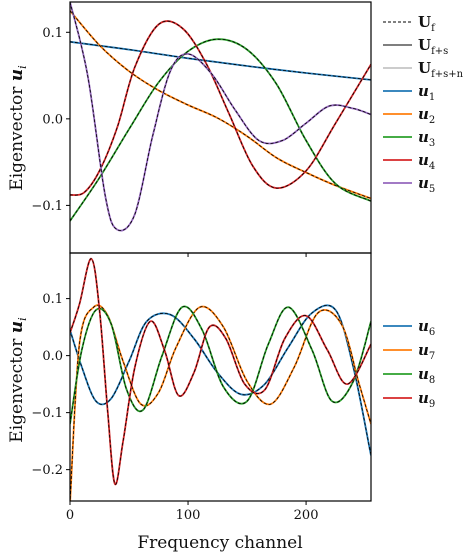  I want to click on bottom-y-axis-label-sub: i, so click(22, 319).